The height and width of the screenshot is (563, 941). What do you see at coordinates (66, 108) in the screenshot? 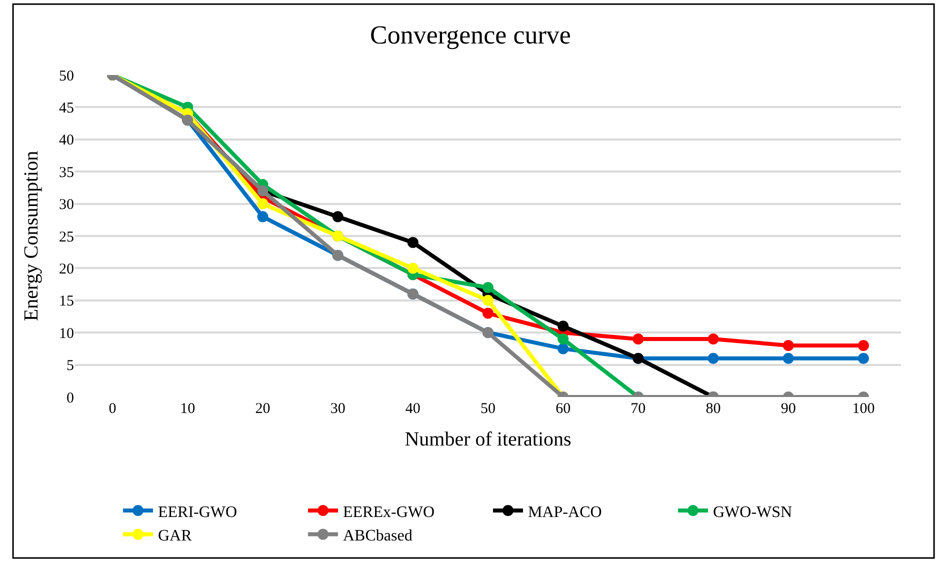
I see `y-tick-label: 45` at bounding box center [66, 108].